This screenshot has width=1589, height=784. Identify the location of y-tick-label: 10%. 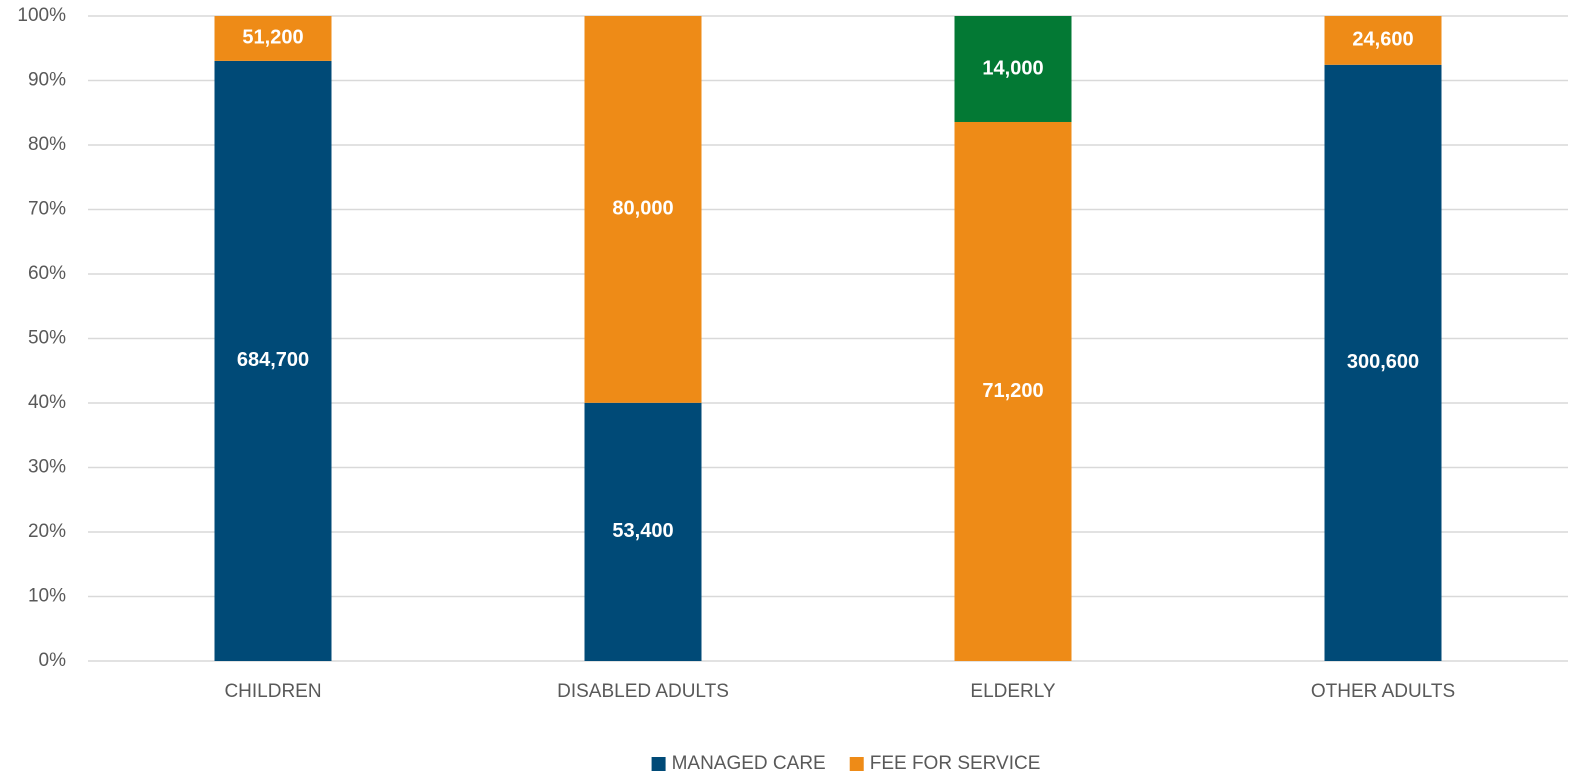
(47, 596).